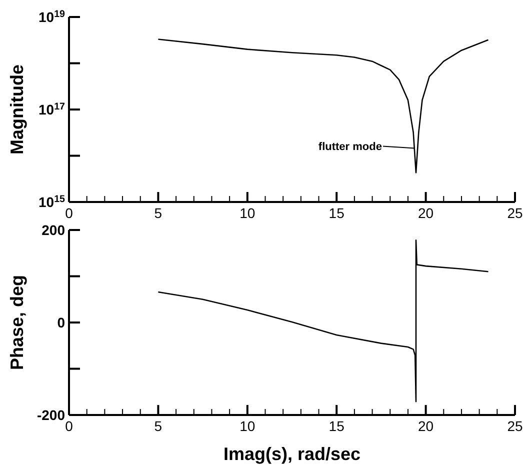 The width and height of the screenshot is (523, 469). What do you see at coordinates (52, 16) in the screenshot?
I see `y-tick-label: 10$^{19}$` at bounding box center [52, 16].